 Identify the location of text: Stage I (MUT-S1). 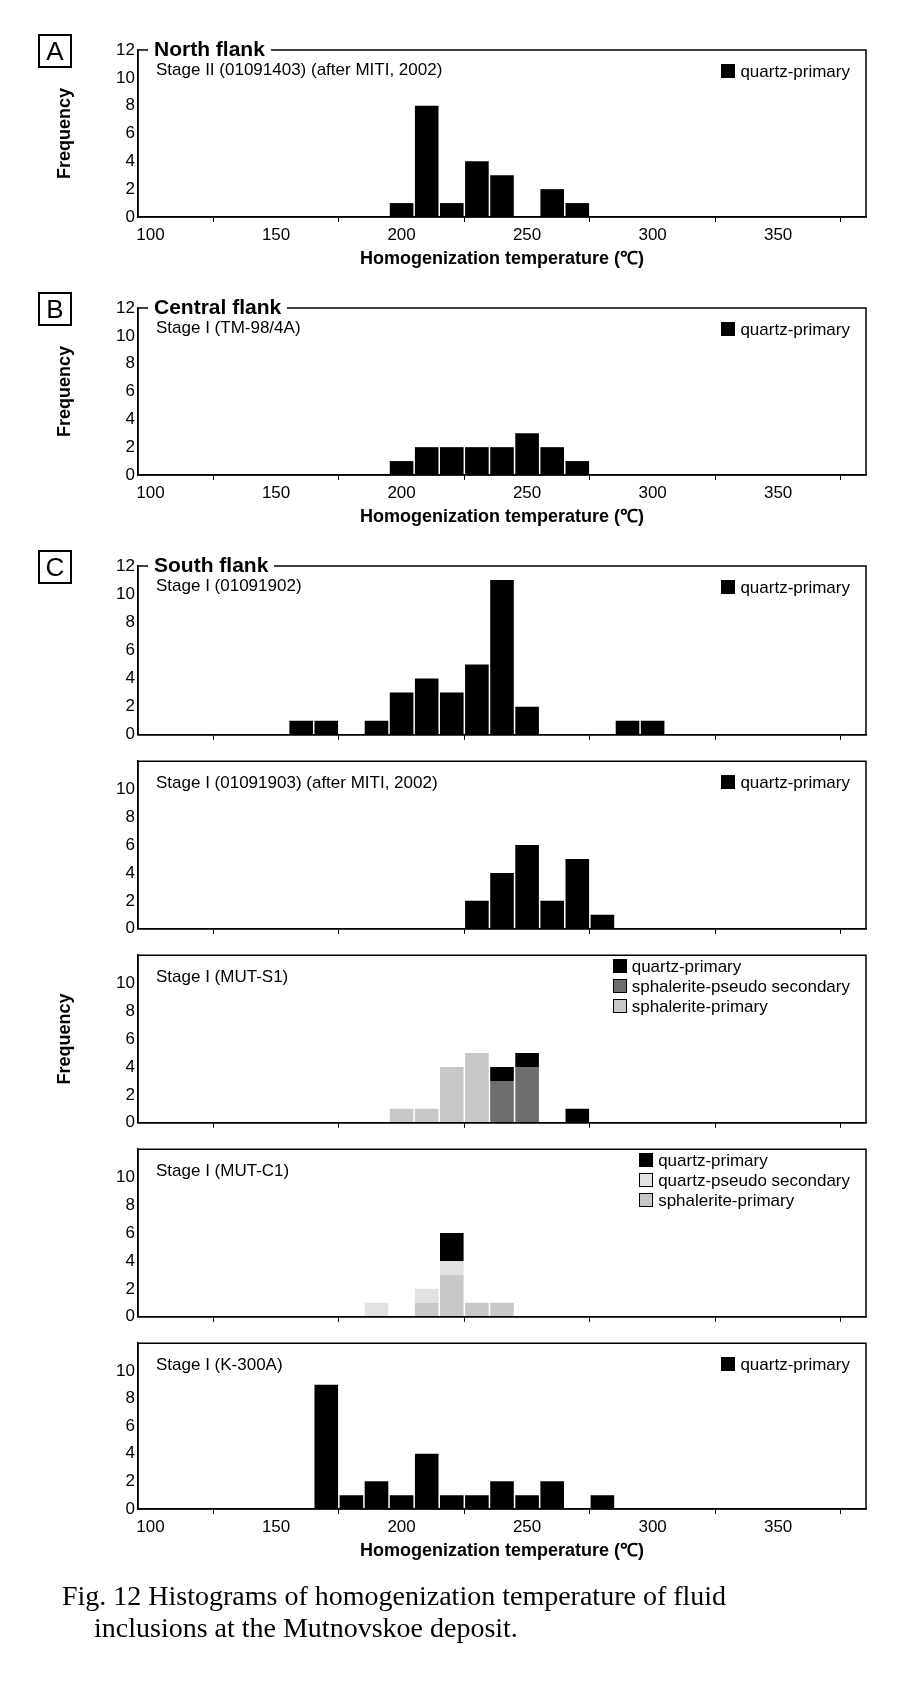
(222, 977).